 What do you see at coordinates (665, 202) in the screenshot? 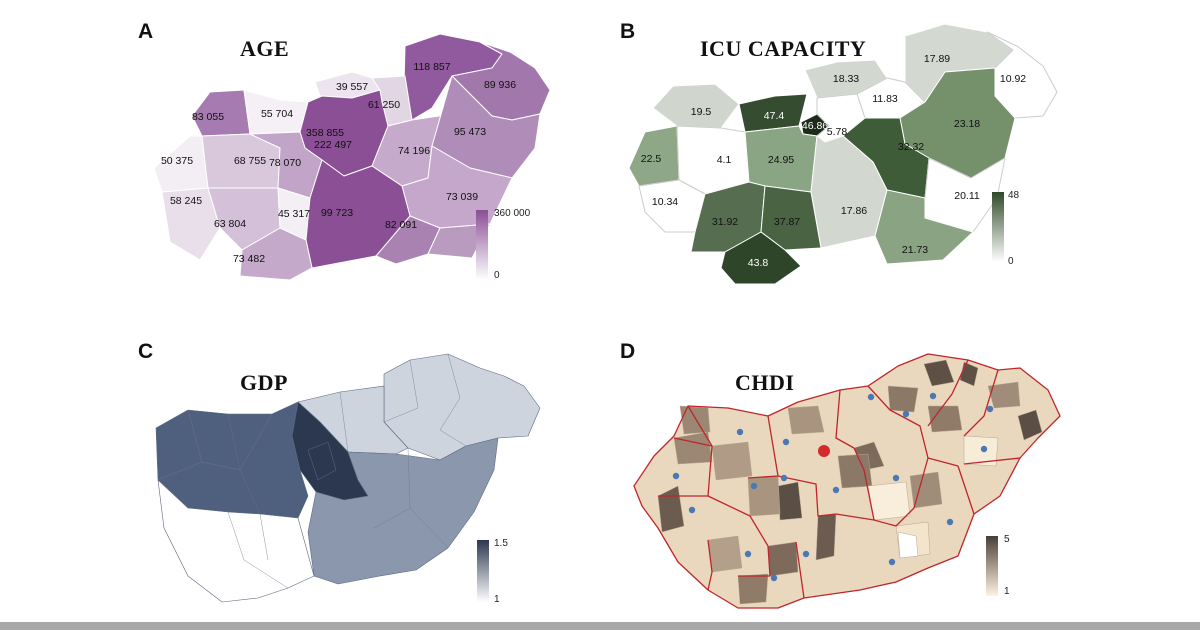
I see `icu-label: 10.34` at bounding box center [665, 202].